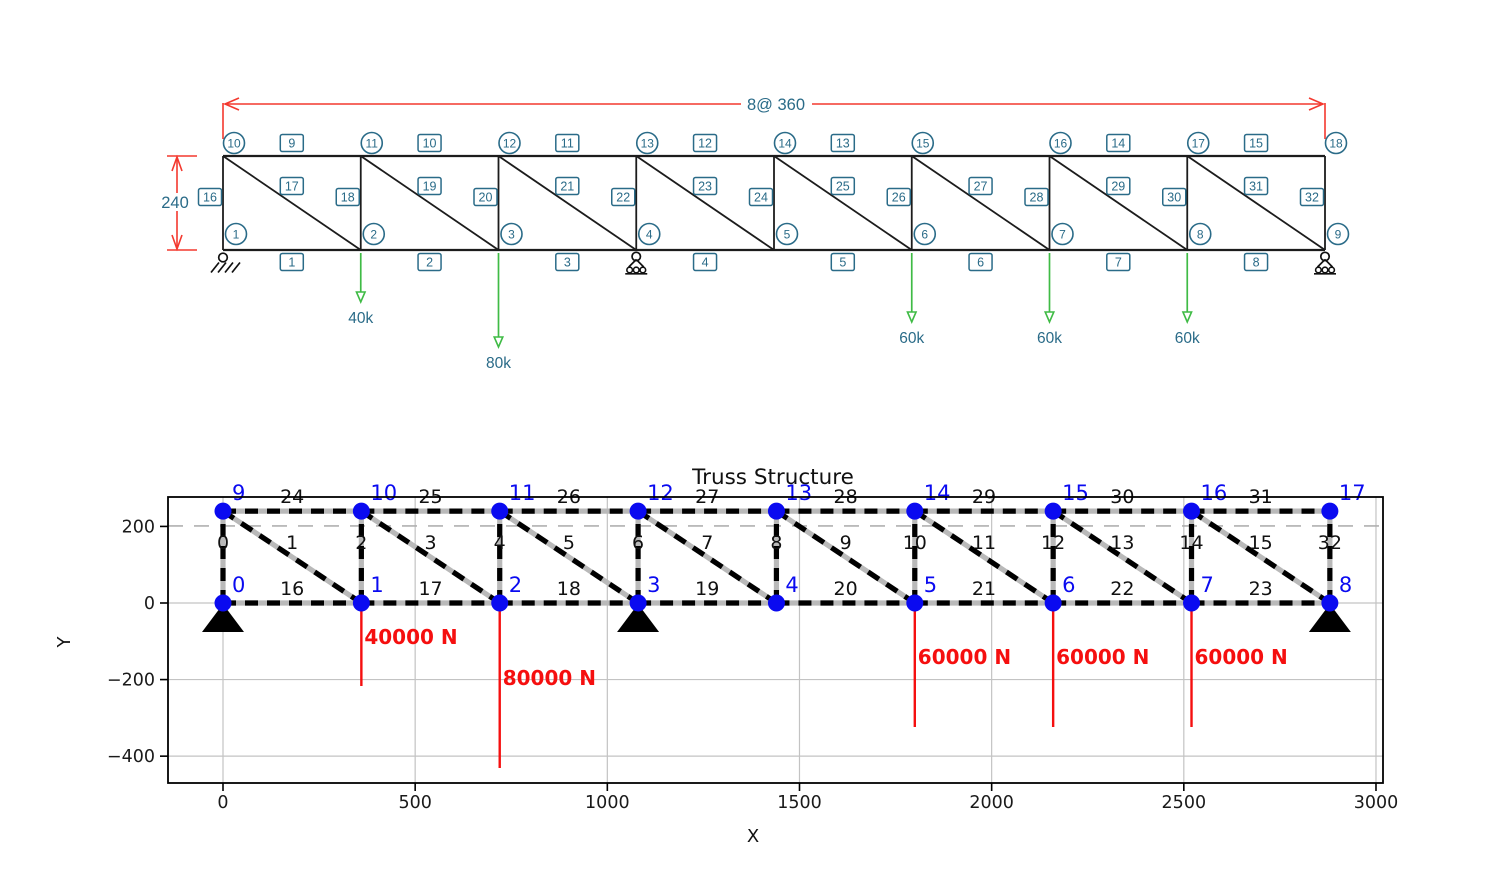 Image resolution: width=1500 pixels, height=894 pixels. I want to click on node-number: 16, so click(1061, 144).